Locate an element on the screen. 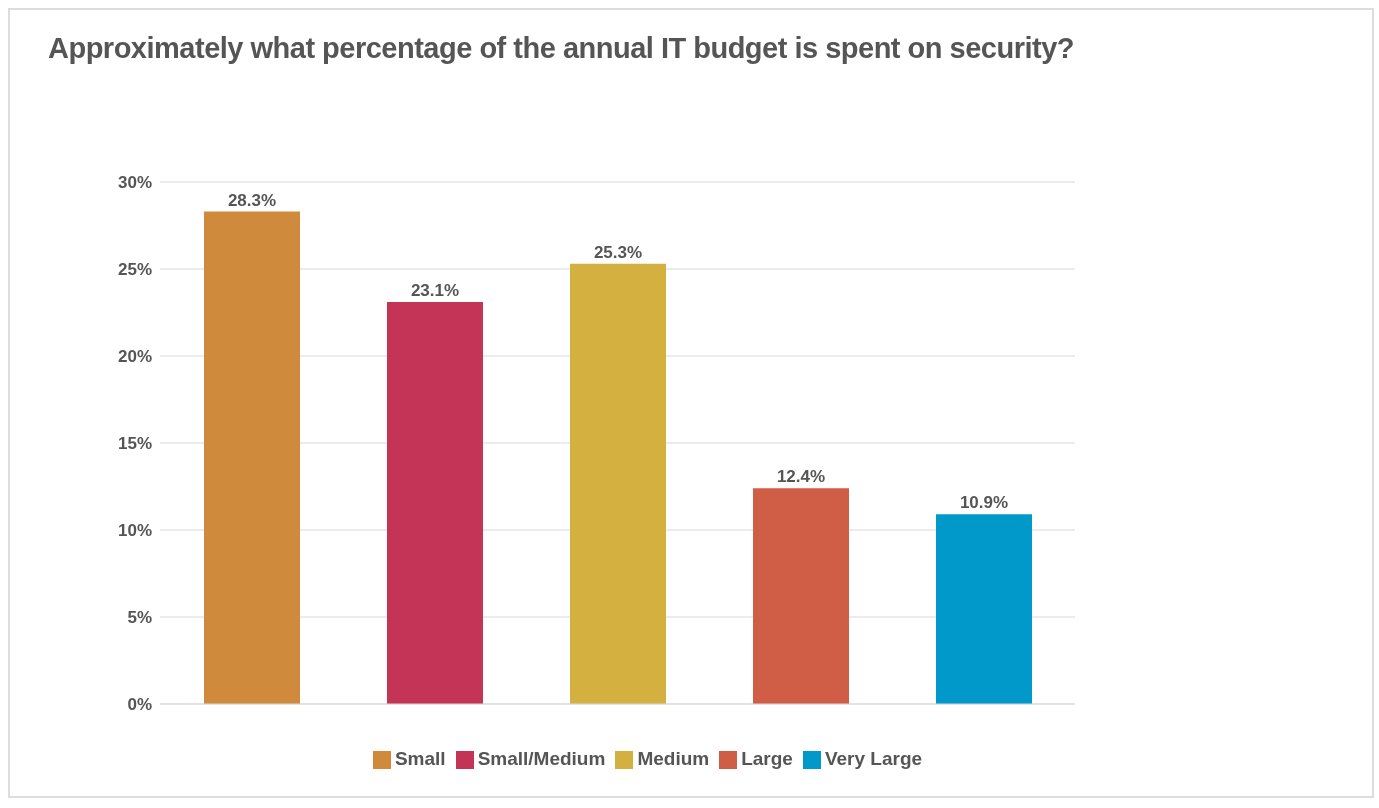 The width and height of the screenshot is (1379, 808). legend-label: Very Large is located at coordinates (873, 758).